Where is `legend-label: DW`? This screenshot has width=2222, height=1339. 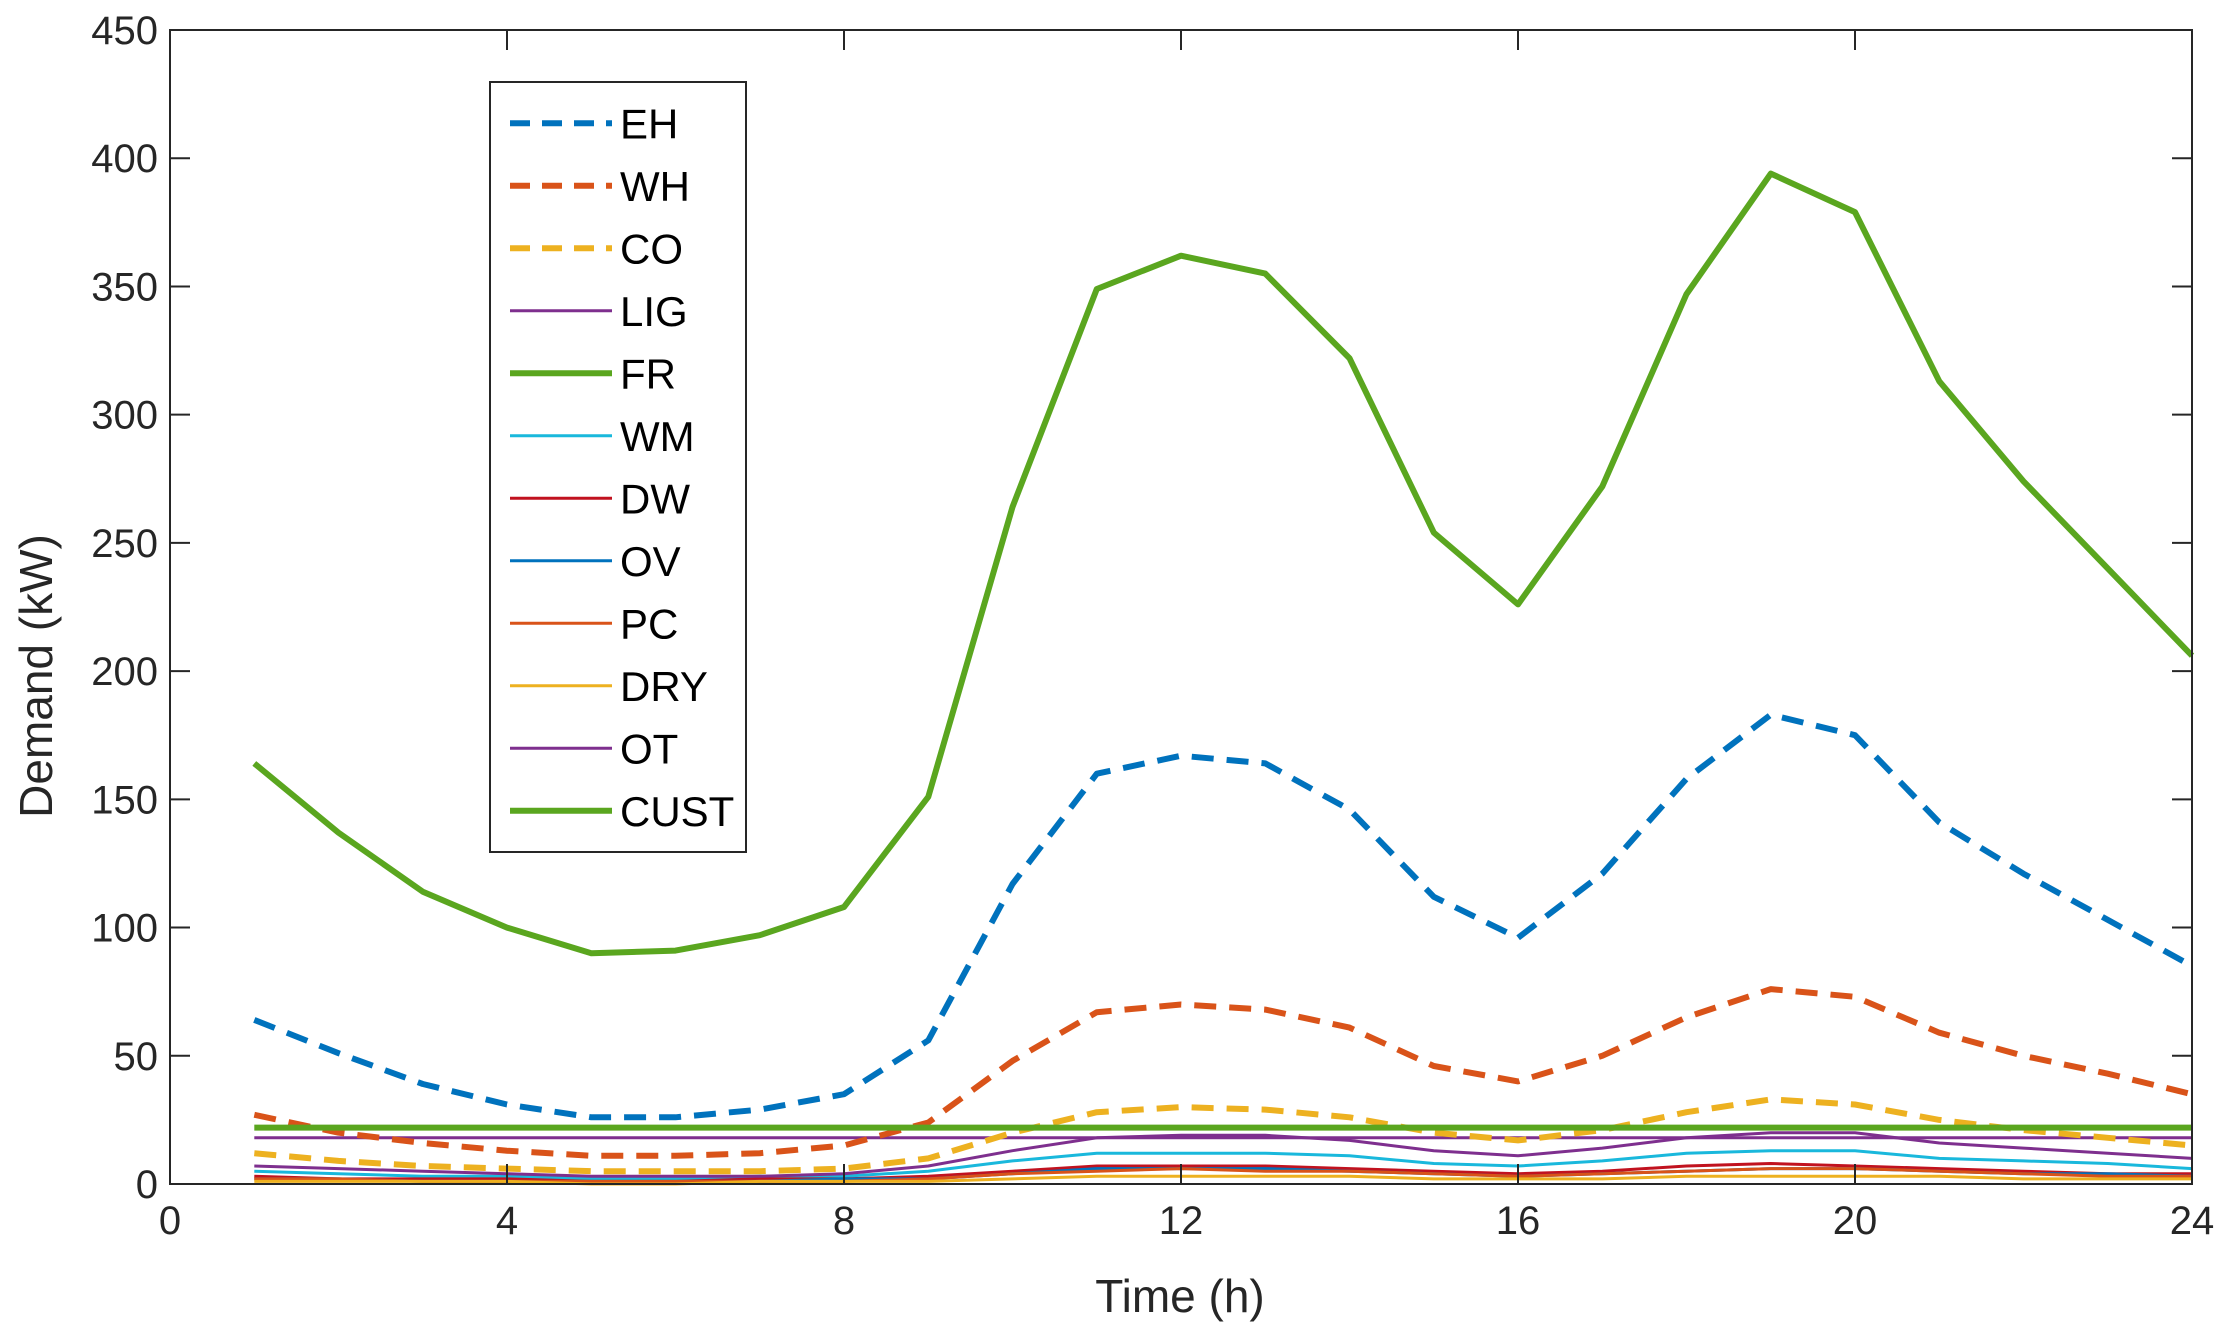 legend-label: DW is located at coordinates (655, 498).